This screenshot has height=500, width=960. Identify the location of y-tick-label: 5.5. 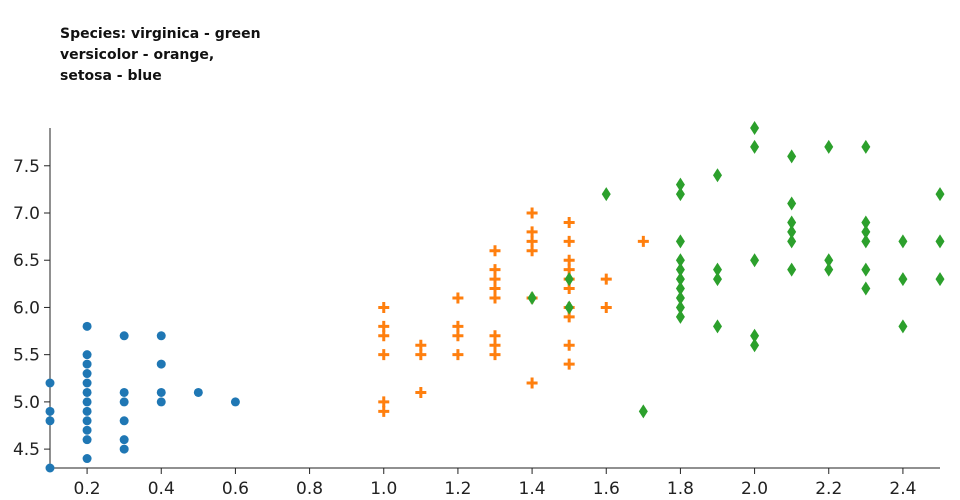
(26, 356).